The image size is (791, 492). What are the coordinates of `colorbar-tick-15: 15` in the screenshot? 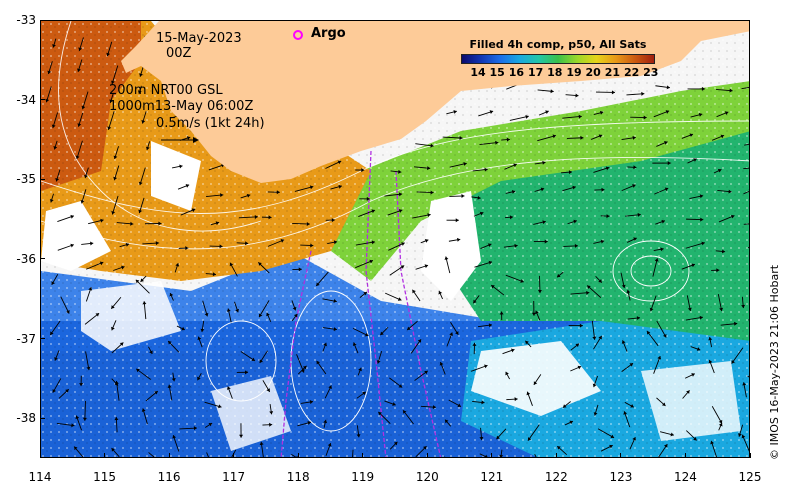 It's located at (497, 72).